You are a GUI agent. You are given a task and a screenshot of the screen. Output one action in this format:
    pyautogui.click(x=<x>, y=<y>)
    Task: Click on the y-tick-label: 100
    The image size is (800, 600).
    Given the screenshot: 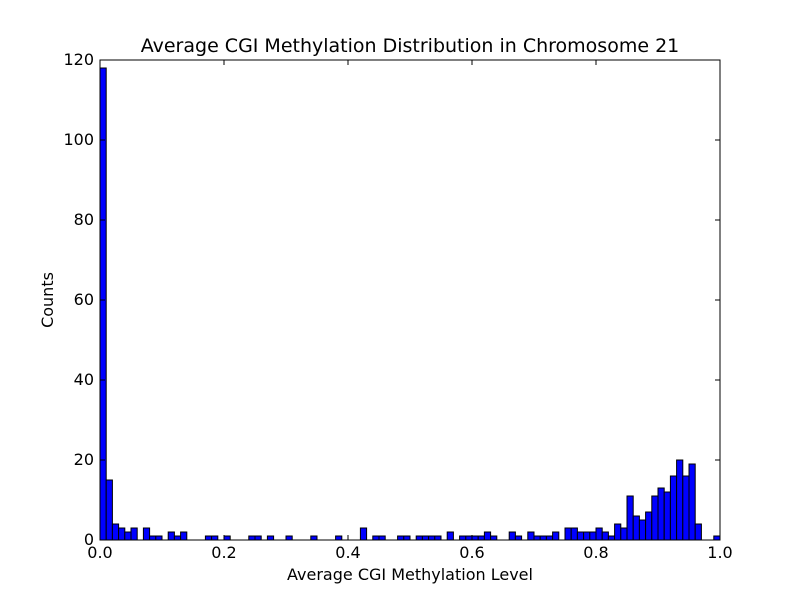 What is the action you would take?
    pyautogui.click(x=78, y=139)
    